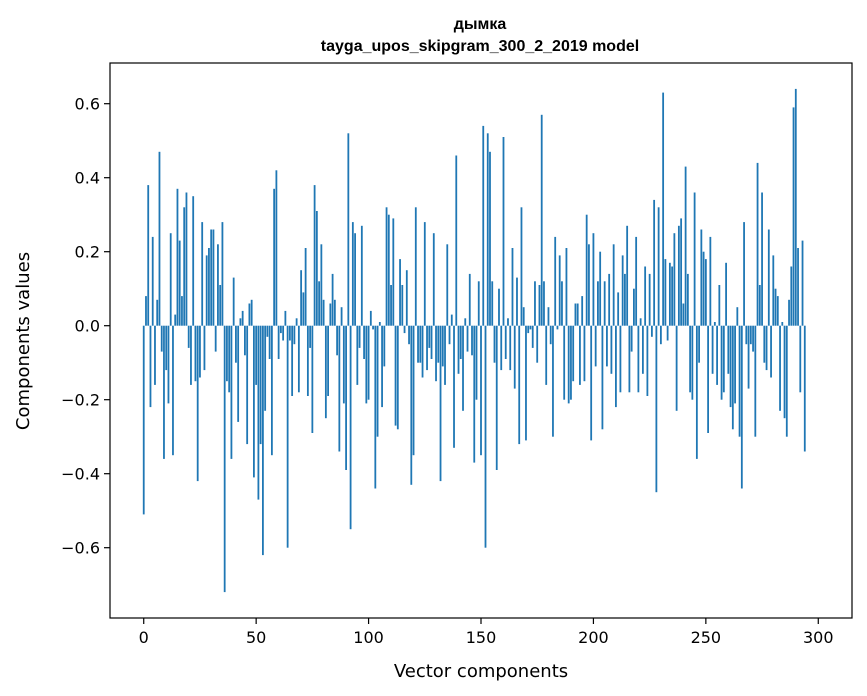 This screenshot has width=867, height=696. What do you see at coordinates (80, 474) in the screenshot?
I see `y-tick-label: −0.4` at bounding box center [80, 474].